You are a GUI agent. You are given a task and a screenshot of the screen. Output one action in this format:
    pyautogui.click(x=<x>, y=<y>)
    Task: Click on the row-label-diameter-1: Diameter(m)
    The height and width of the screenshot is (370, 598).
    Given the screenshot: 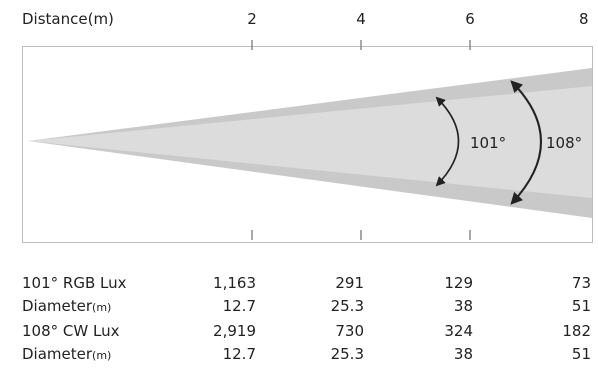 What is the action you would take?
    pyautogui.click(x=66, y=307)
    